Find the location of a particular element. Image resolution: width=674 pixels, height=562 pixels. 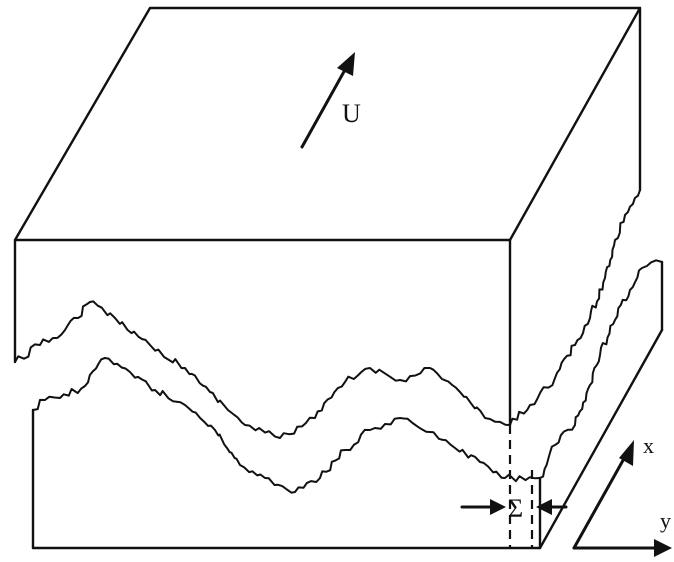

y-axis-label: y is located at coordinates (665, 520).